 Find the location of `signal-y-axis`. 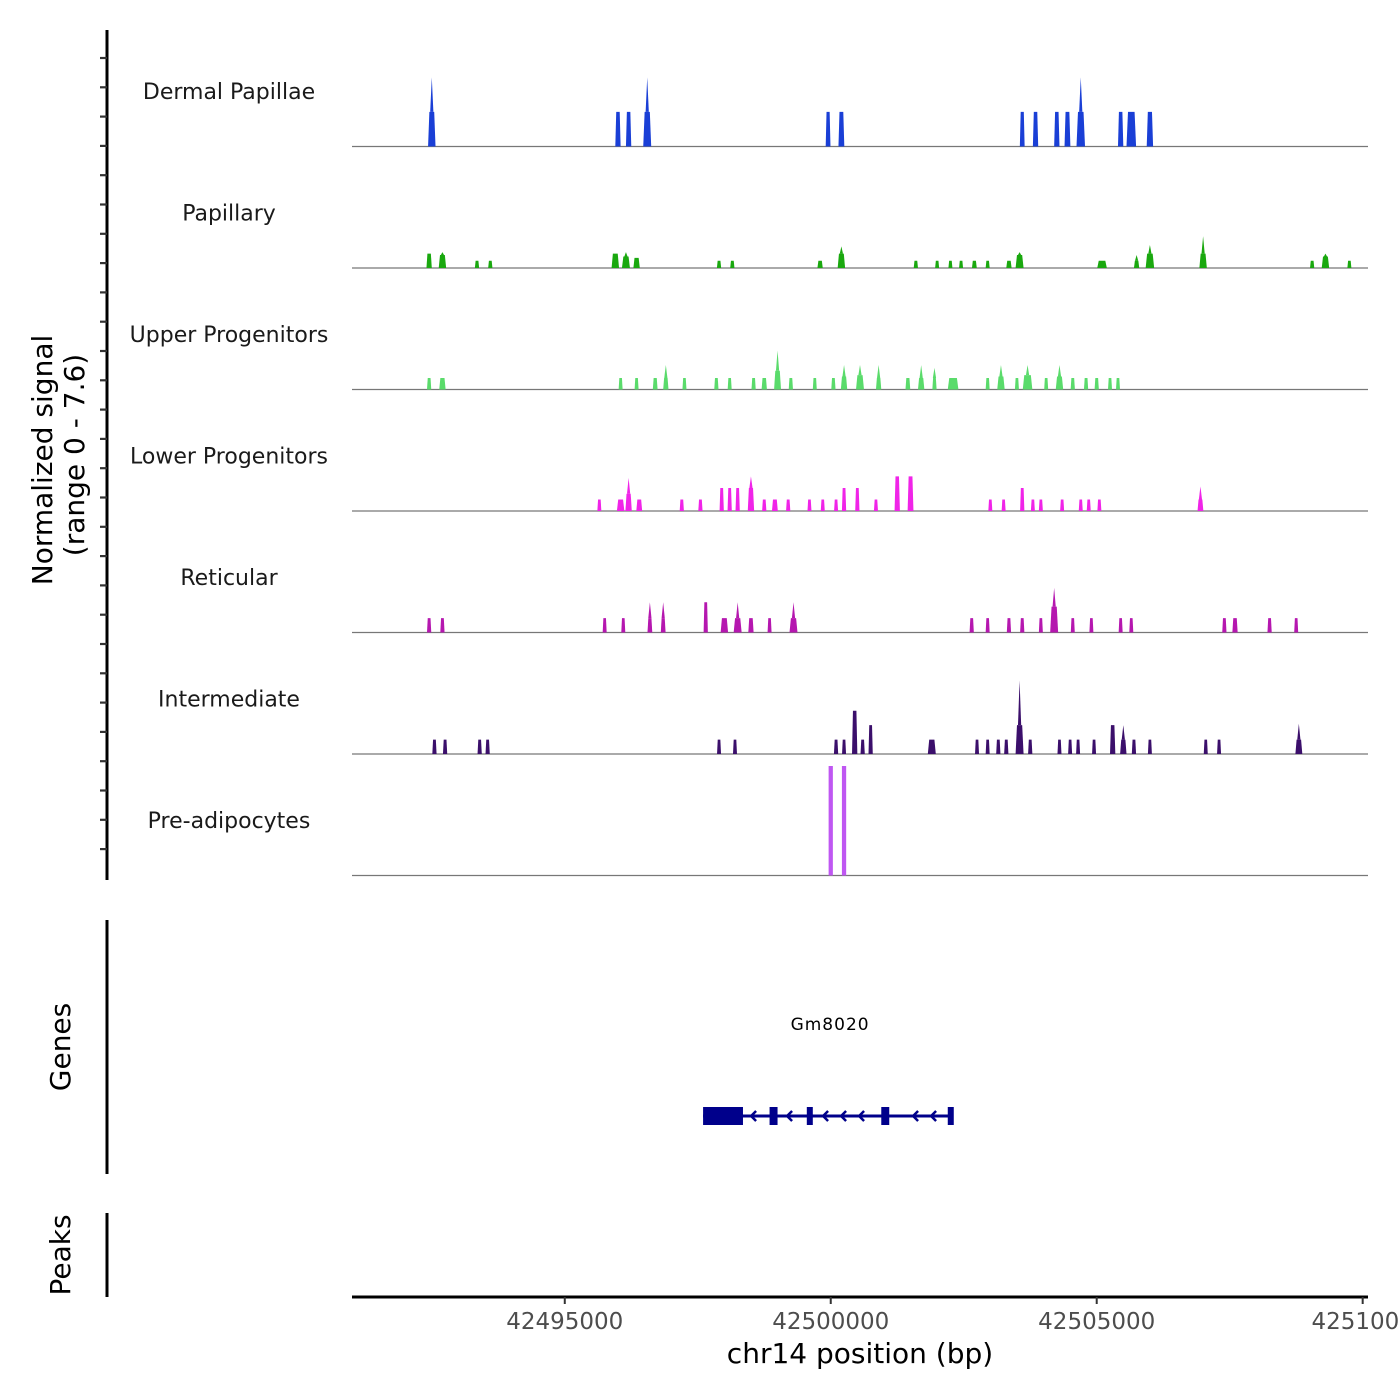

signal-y-axis is located at coordinates (104, 455).